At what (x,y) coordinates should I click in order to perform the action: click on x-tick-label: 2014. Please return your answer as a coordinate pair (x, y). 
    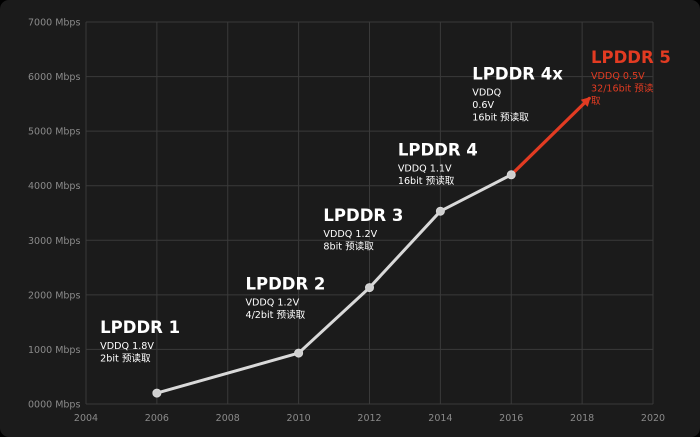
    Looking at the image, I should click on (440, 418).